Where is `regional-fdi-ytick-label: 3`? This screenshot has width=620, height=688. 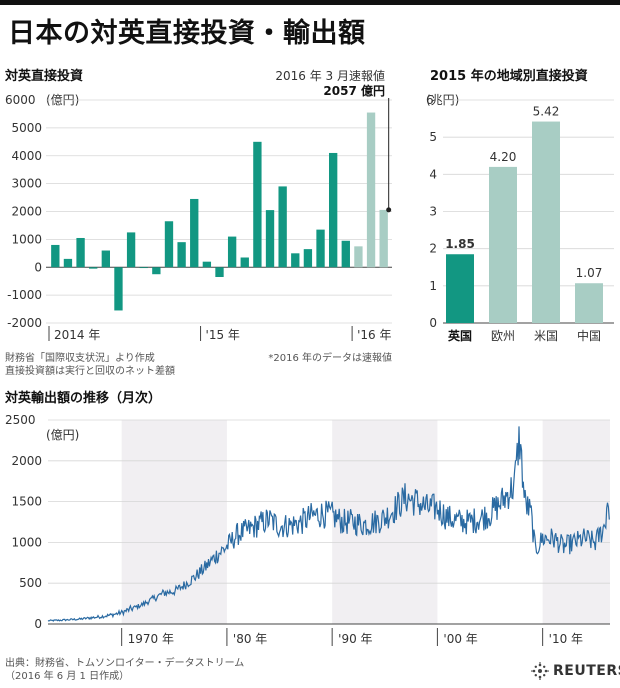 regional-fdi-ytick-label: 3 is located at coordinates (433, 212).